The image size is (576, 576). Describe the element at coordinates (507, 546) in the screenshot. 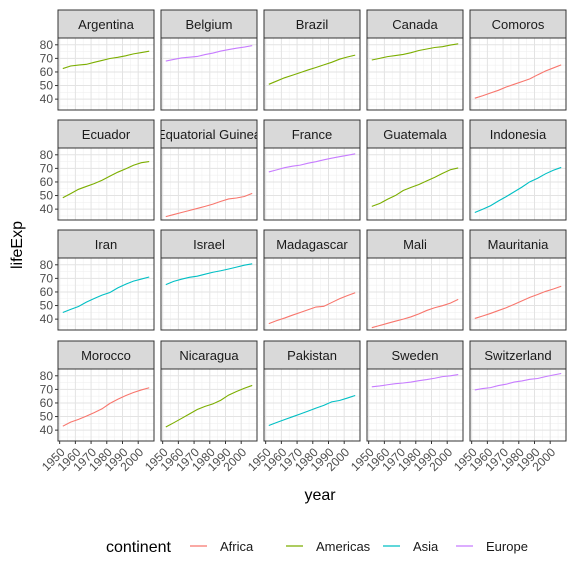

I see `legend-label: Europe` at that location.